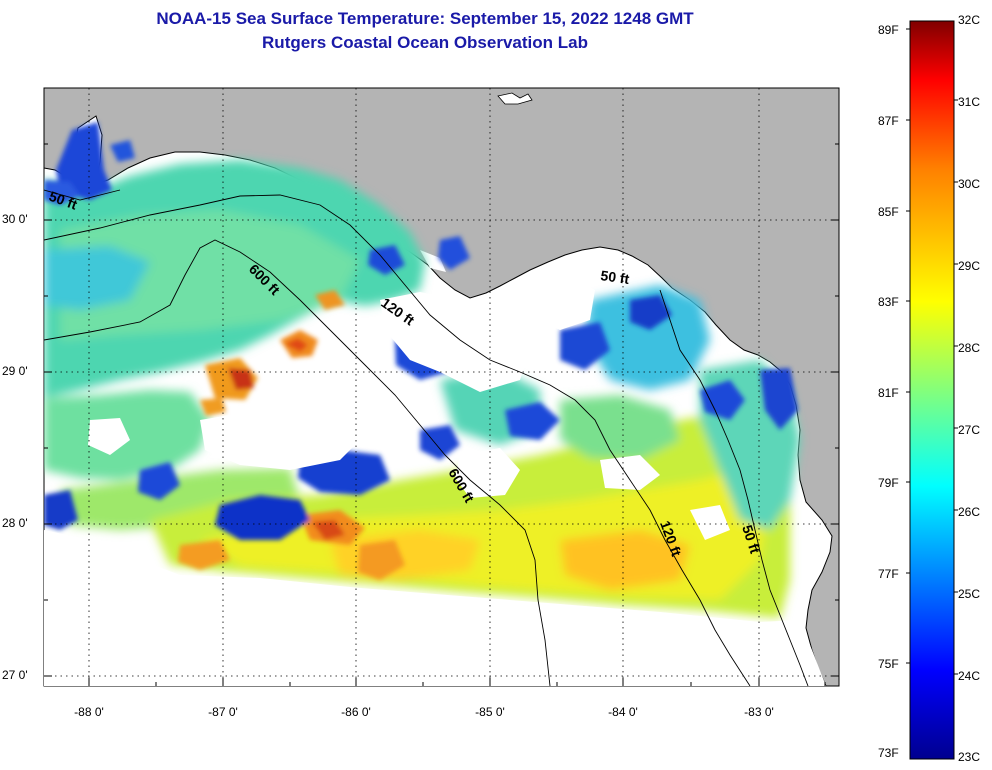 The height and width of the screenshot is (770, 992). What do you see at coordinates (888, 121) in the screenshot?
I see `colorbar-f-label: 87F` at bounding box center [888, 121].